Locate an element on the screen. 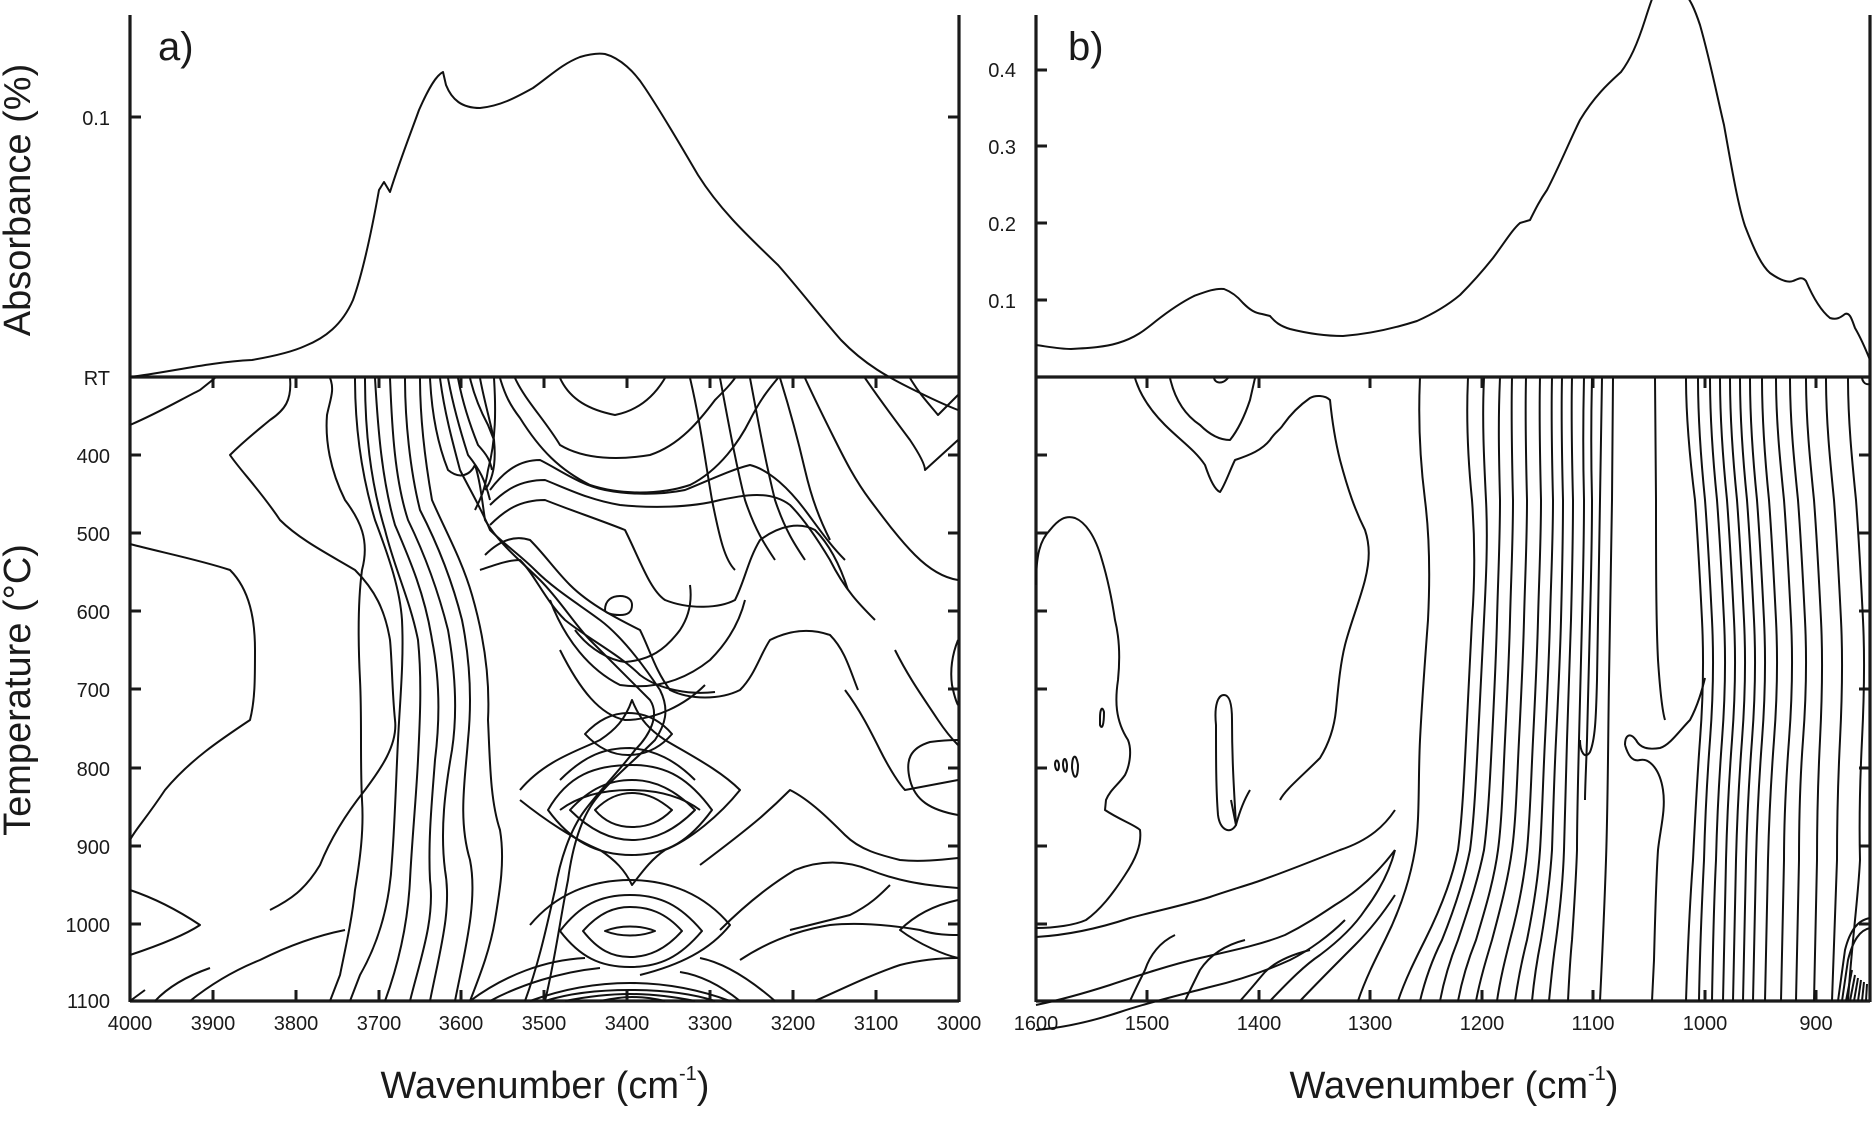  panel-b-absorbance-tick-labels: 0.4 0.3 0.2 0.1 is located at coordinates (1002, 186).